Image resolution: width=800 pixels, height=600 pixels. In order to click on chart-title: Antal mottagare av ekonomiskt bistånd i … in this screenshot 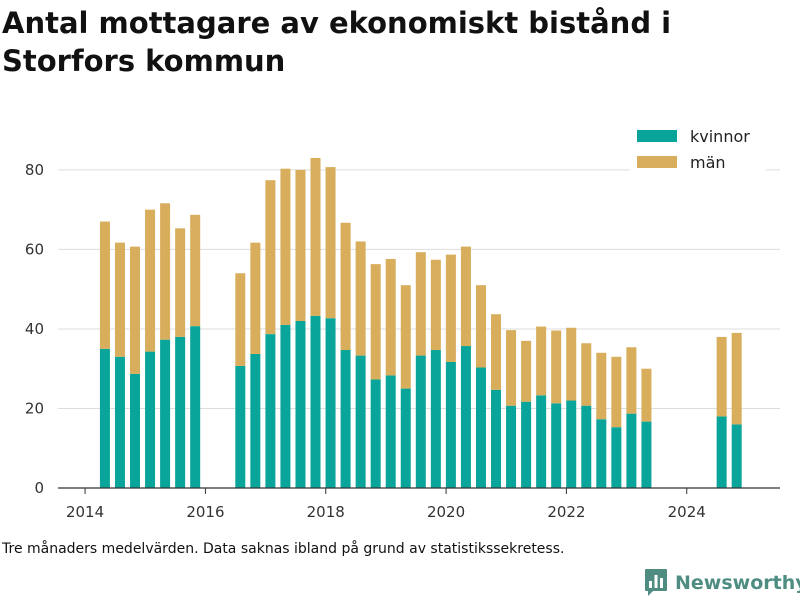, I will do `click(337, 42)`.